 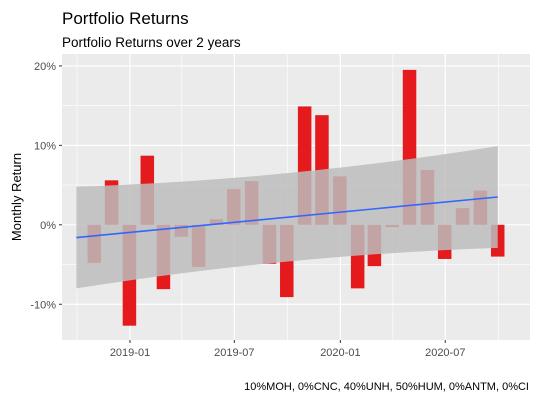 I want to click on x-tick-label: 2020-07, so click(x=445, y=353).